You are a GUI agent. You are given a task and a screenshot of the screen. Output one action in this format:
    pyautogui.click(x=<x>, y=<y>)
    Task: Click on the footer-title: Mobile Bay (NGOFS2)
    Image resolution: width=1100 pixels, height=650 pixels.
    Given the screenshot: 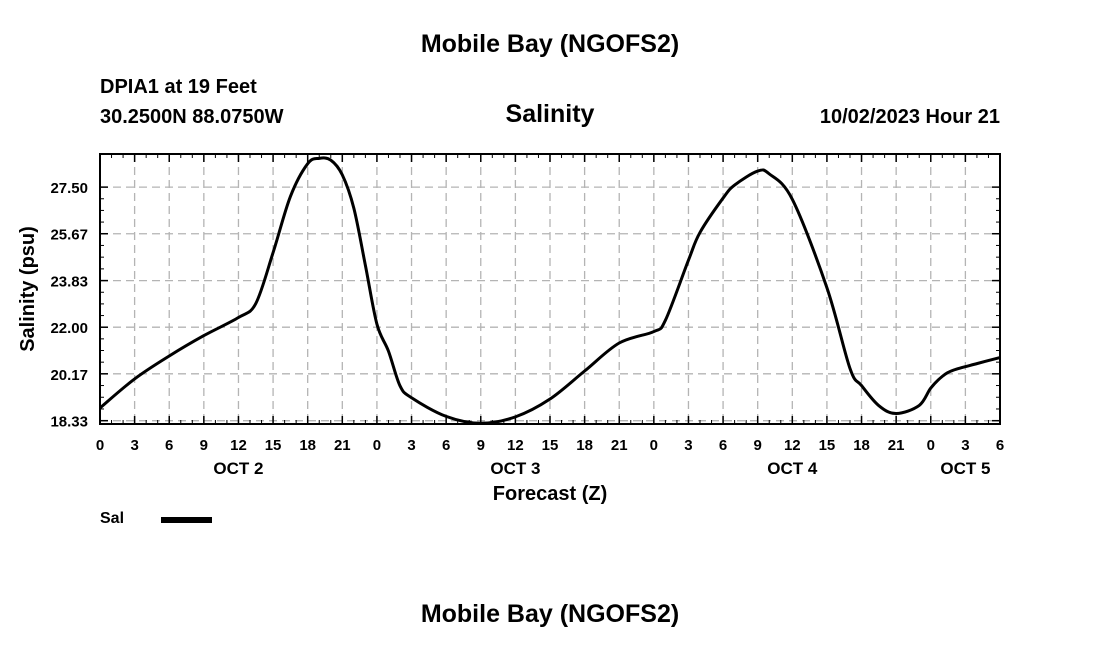 What is the action you would take?
    pyautogui.click(x=550, y=614)
    